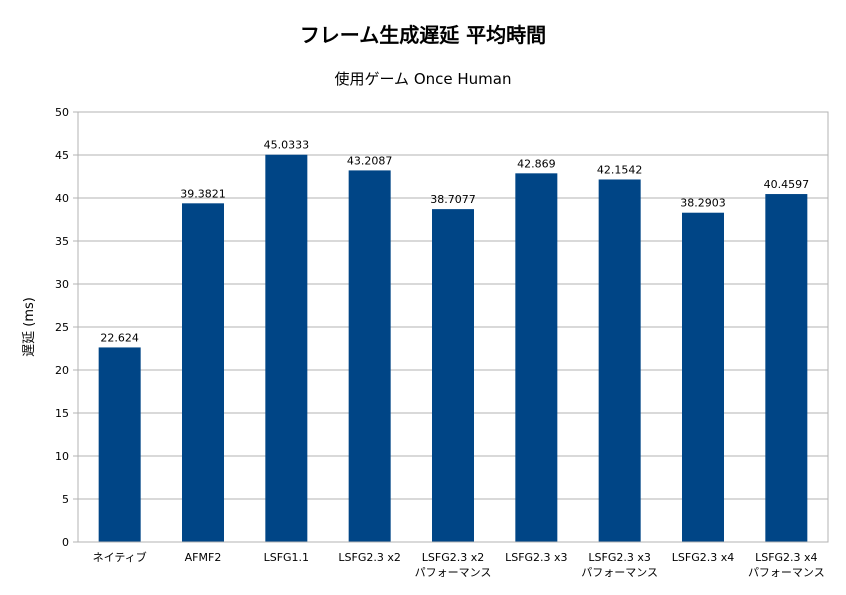  Describe the element at coordinates (536, 163) in the screenshot. I see `bar-value-label: 42.869` at that location.